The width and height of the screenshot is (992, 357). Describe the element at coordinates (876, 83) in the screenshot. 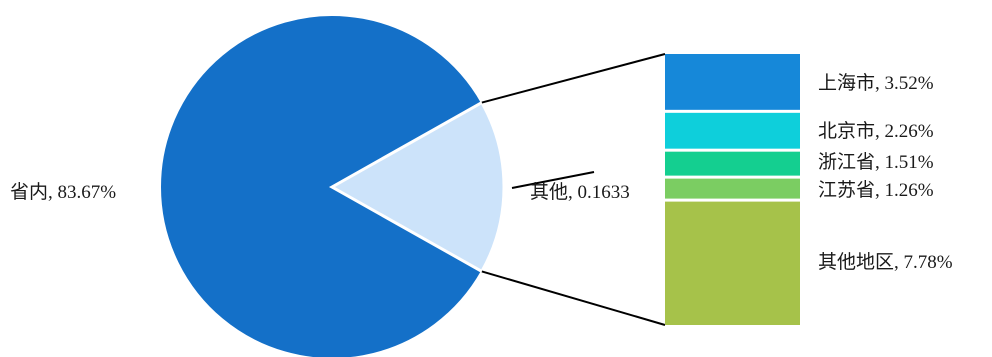

I see `bar-label-shanghai: 上海市, 3.52%` at that location.